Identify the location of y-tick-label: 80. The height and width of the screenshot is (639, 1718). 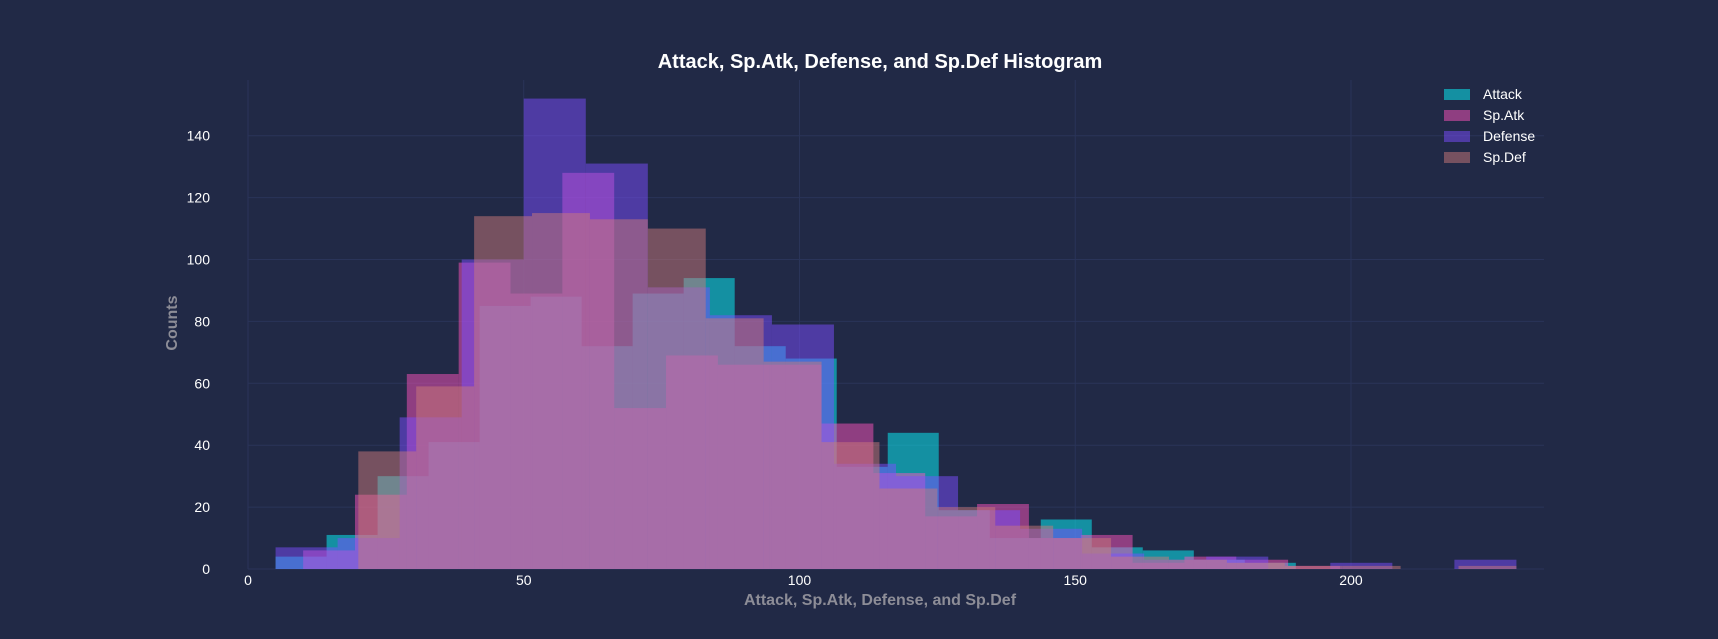
(202, 321).